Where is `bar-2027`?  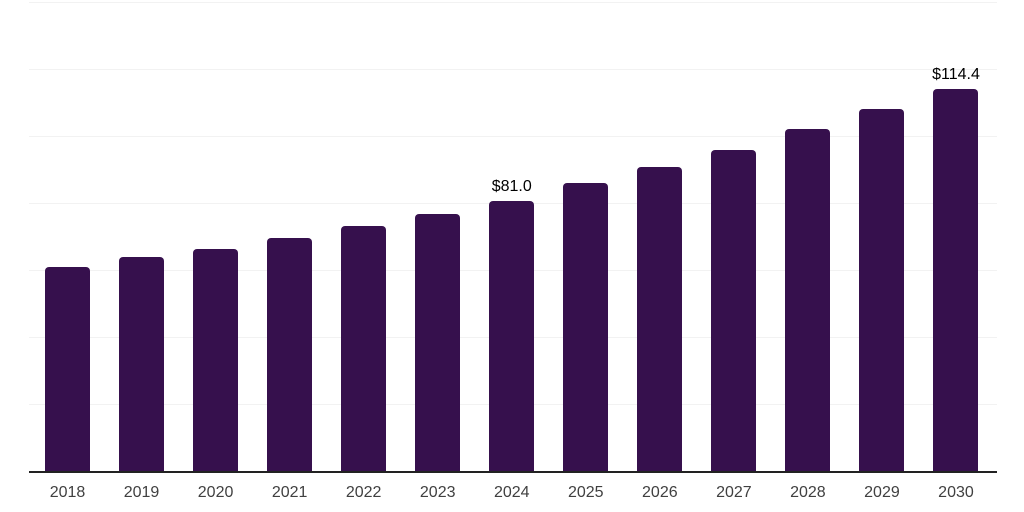
bar-2027 is located at coordinates (734, 311).